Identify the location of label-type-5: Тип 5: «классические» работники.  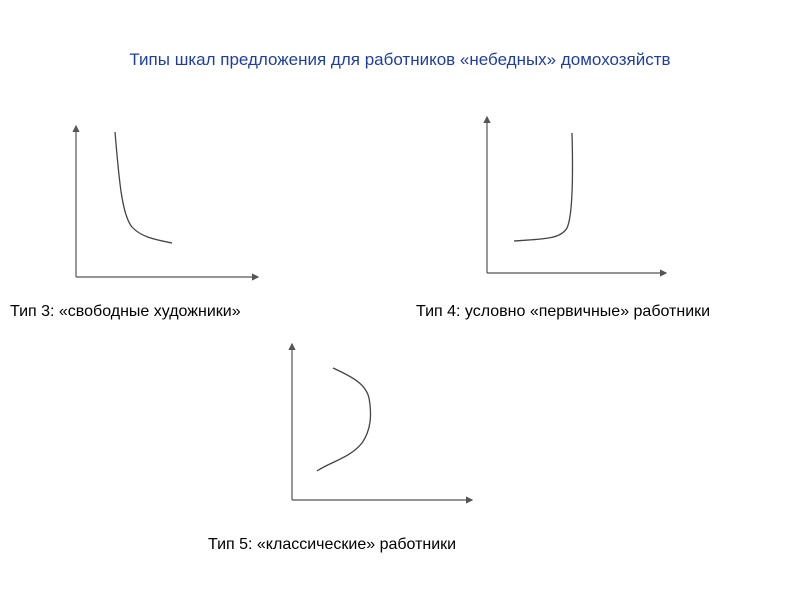
(332, 544).